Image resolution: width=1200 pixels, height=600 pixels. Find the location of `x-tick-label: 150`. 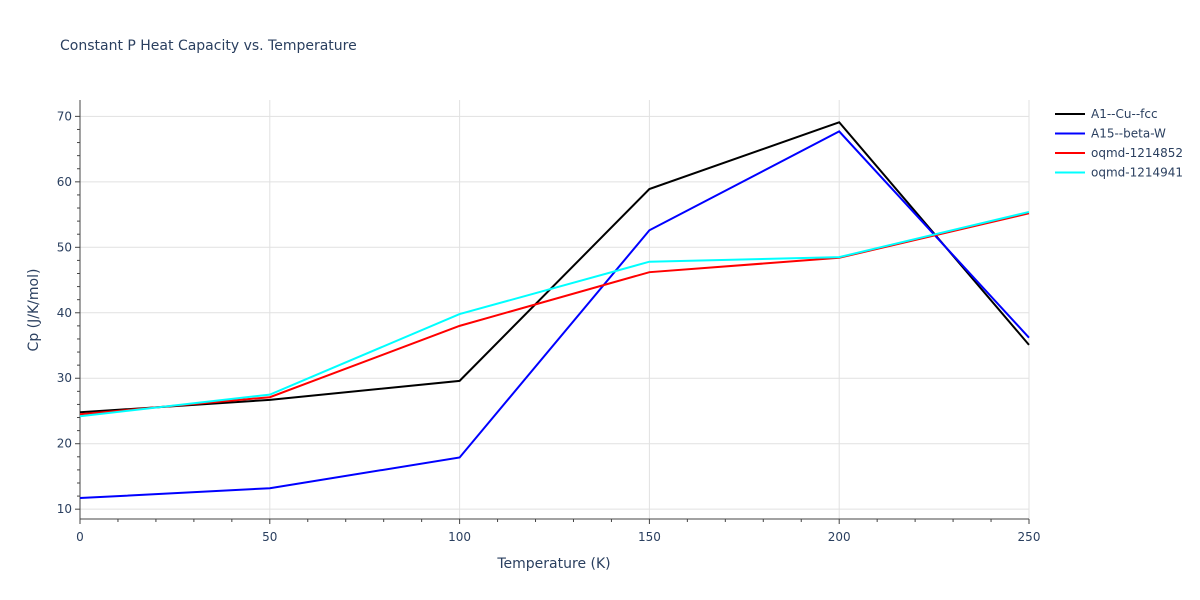

x-tick-label: 150 is located at coordinates (649, 537).